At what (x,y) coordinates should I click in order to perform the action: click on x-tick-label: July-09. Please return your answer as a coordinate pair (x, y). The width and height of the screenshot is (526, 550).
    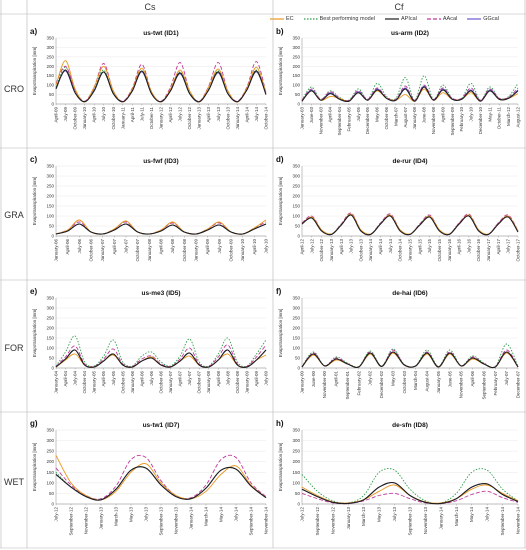
    Looking at the image, I should click on (266, 378).